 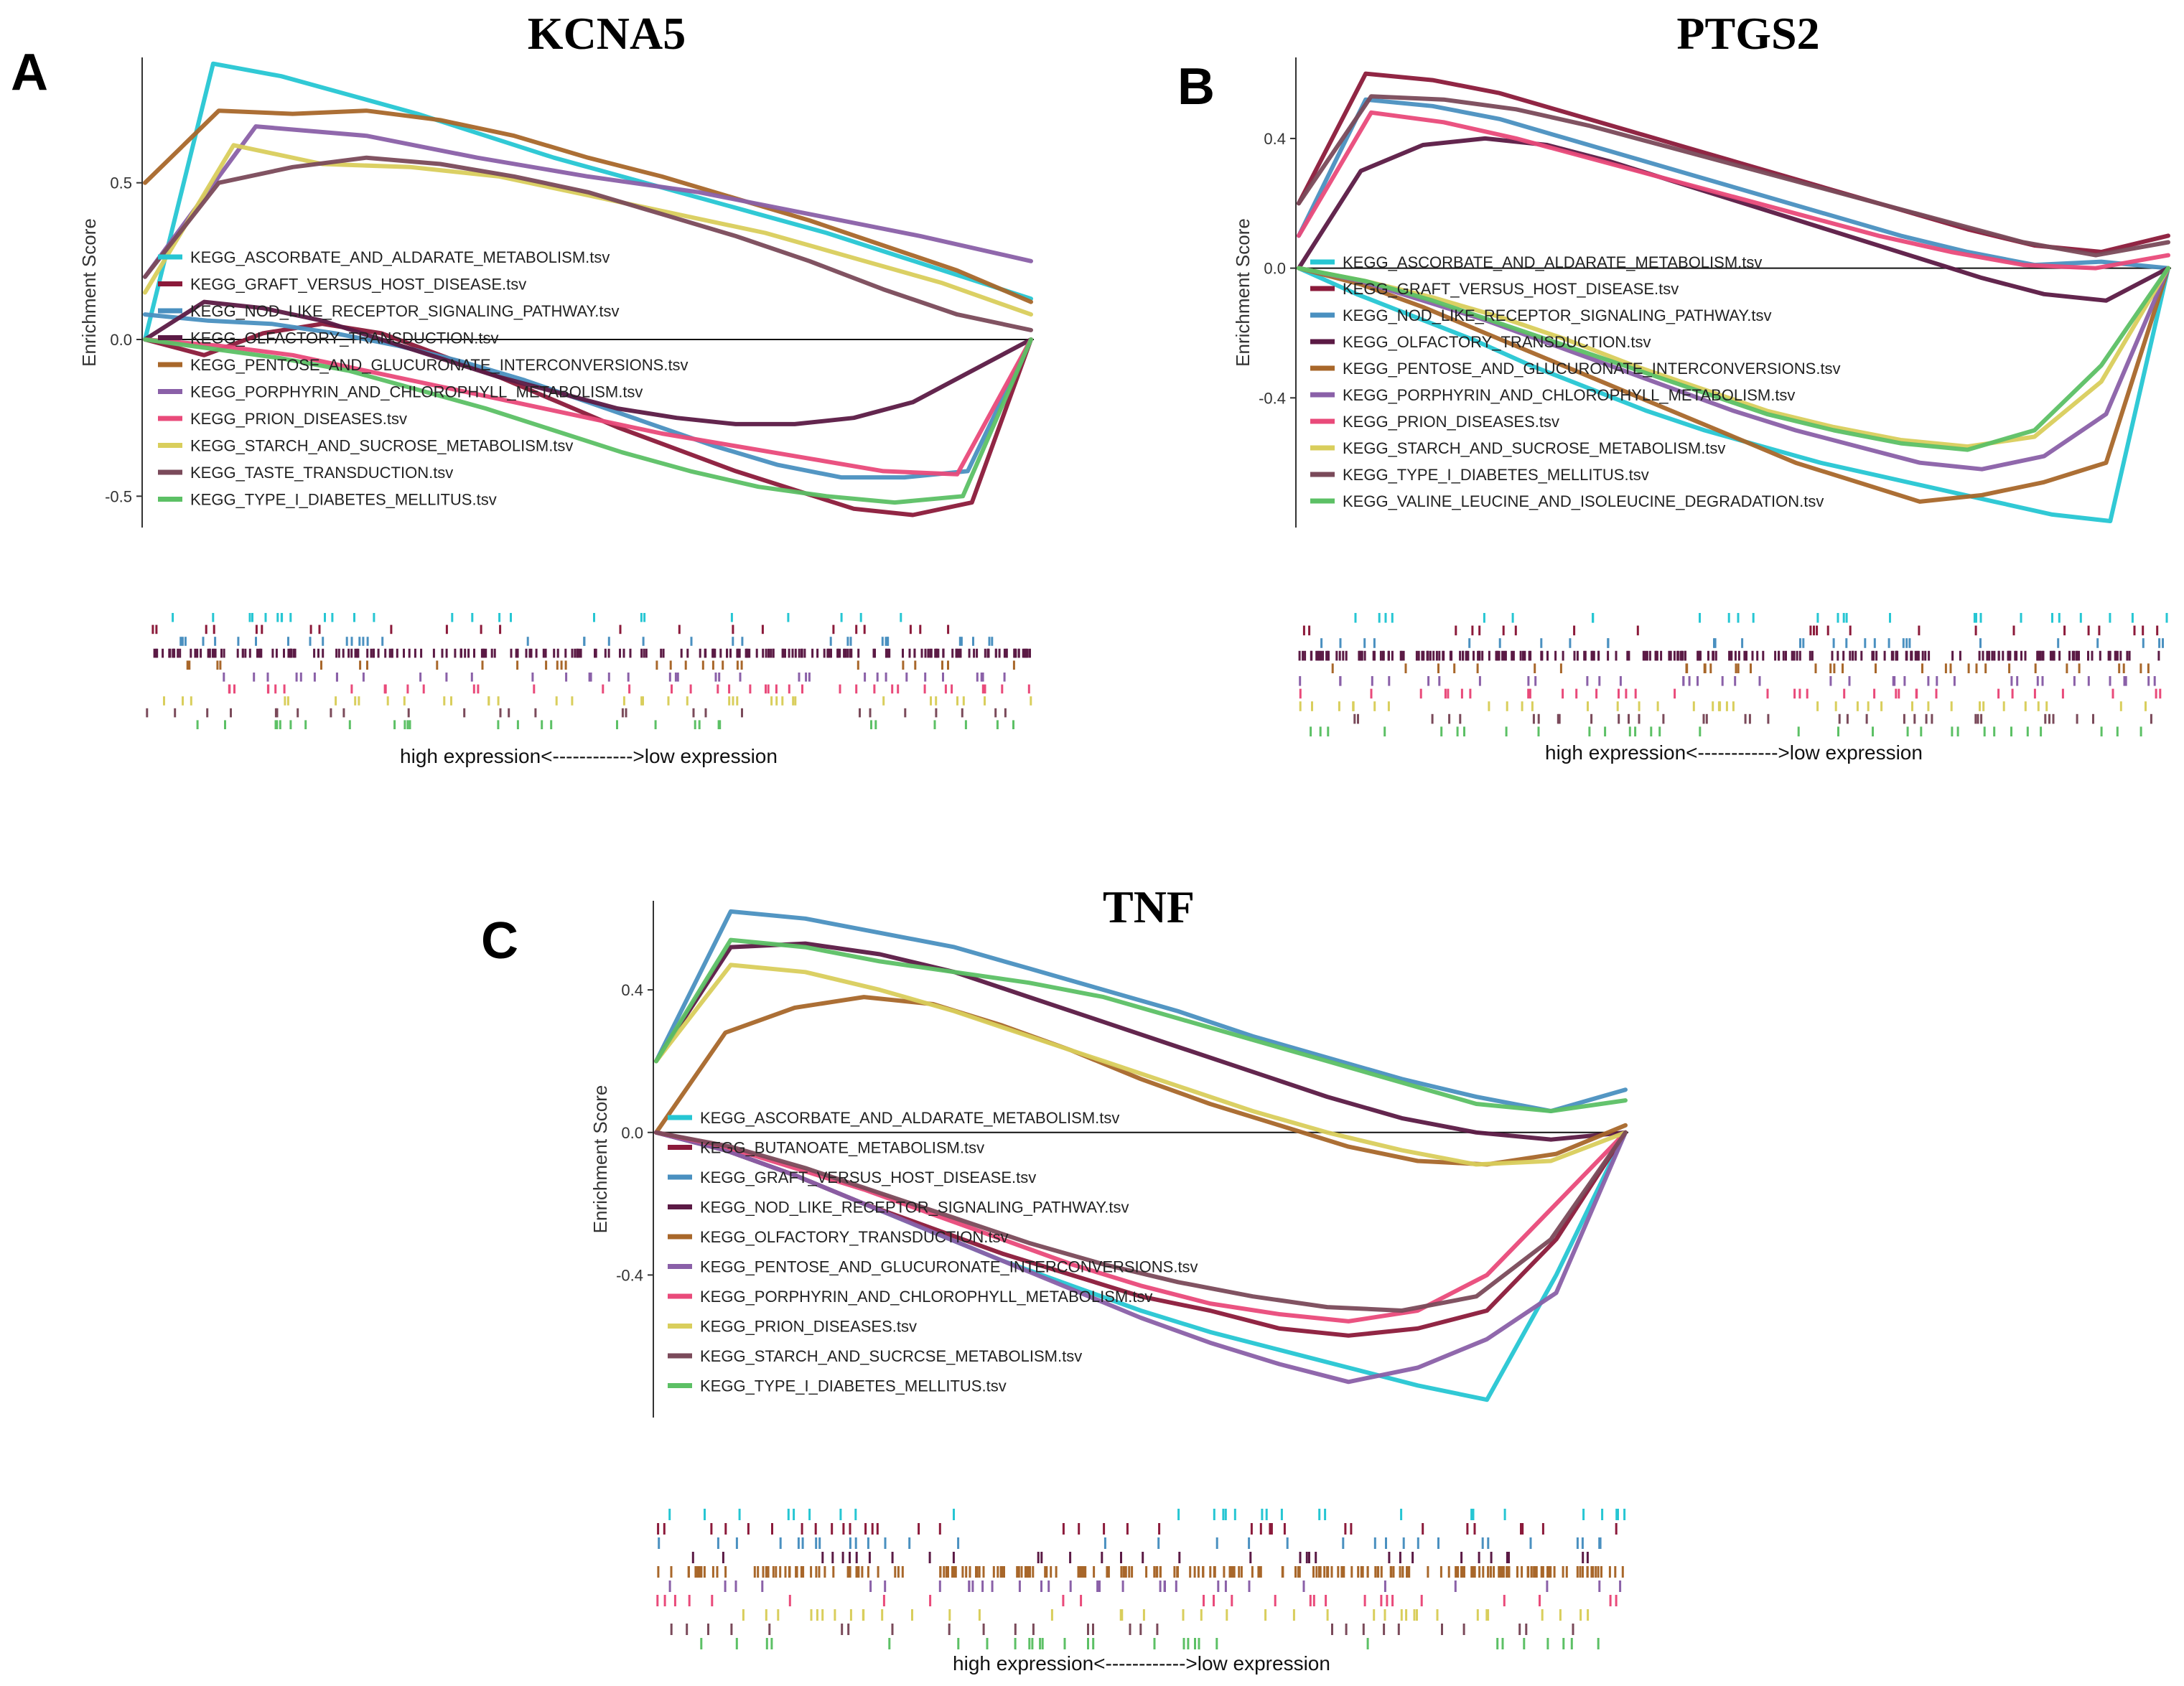 What do you see at coordinates (29, 72) in the screenshot?
I see `panel-letter: A` at bounding box center [29, 72].